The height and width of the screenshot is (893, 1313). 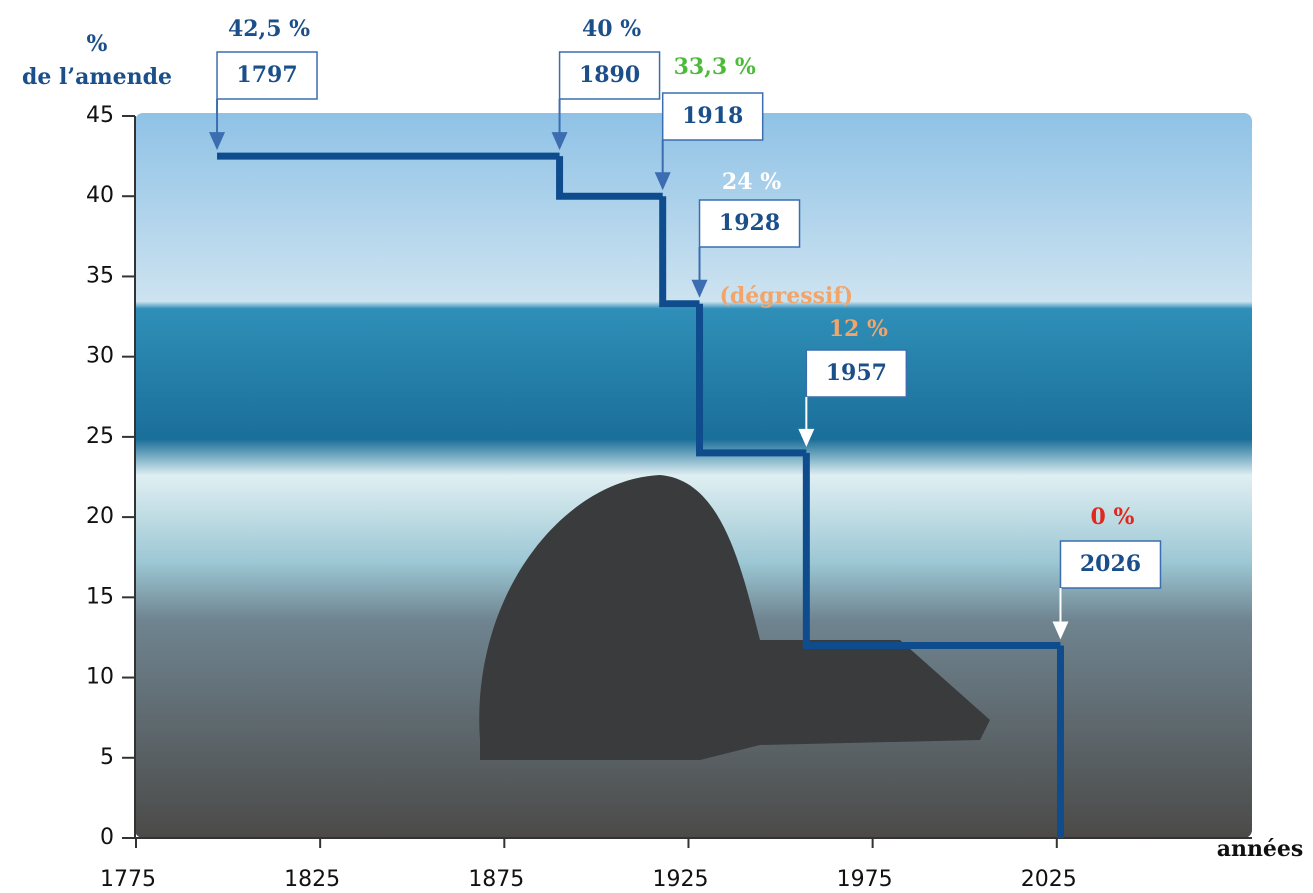 I want to click on y-tick-label: 0, so click(x=107, y=837).